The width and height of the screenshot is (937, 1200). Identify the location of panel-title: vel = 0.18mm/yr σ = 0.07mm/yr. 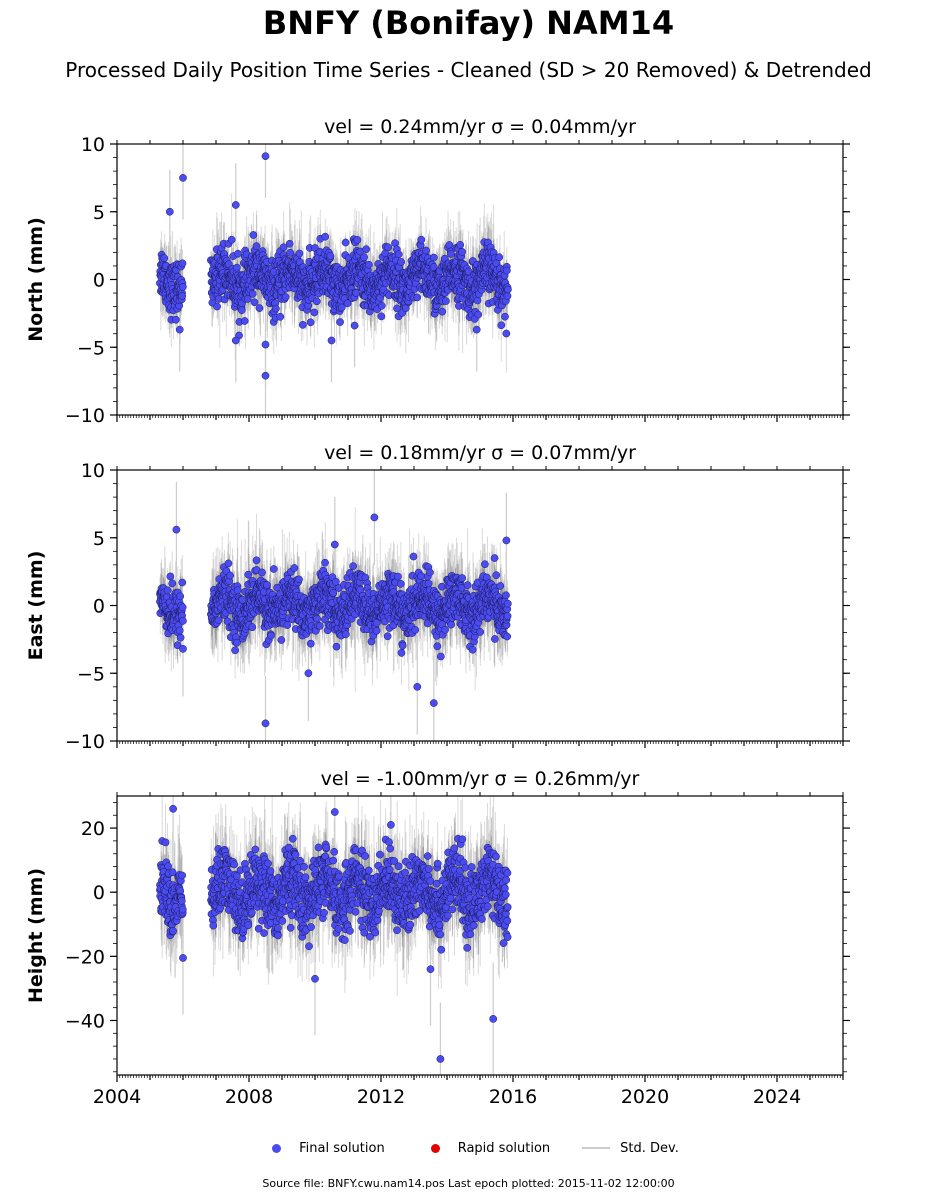
(480, 453).